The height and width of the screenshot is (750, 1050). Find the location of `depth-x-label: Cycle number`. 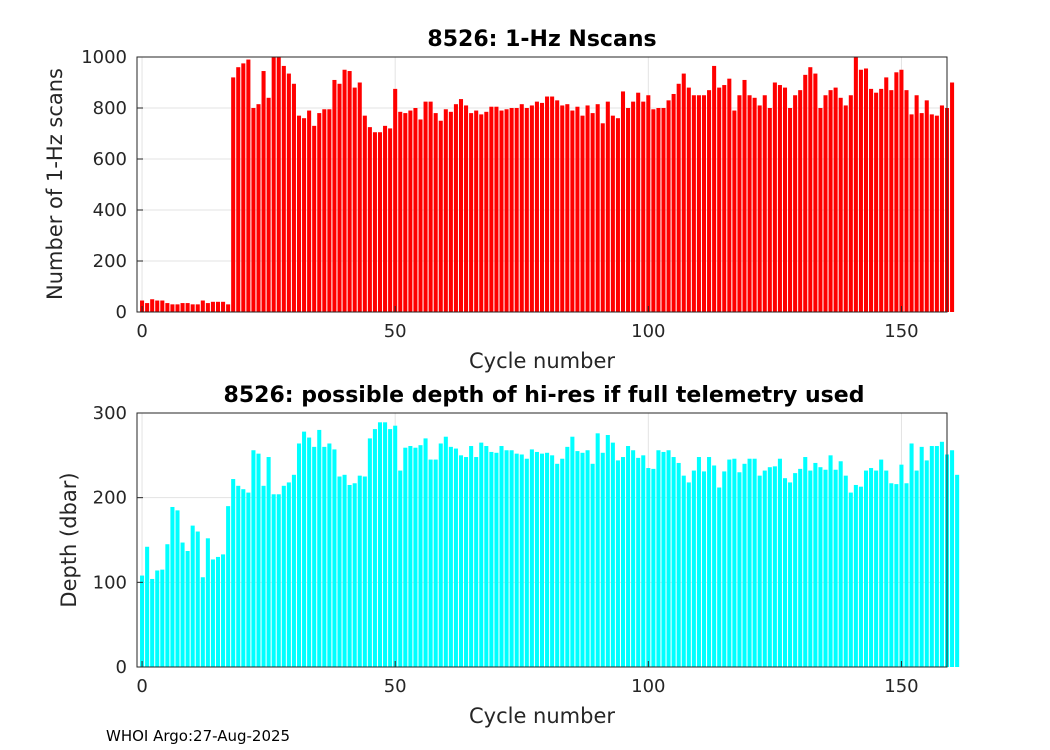

depth-x-label: Cycle number is located at coordinates (542, 716).